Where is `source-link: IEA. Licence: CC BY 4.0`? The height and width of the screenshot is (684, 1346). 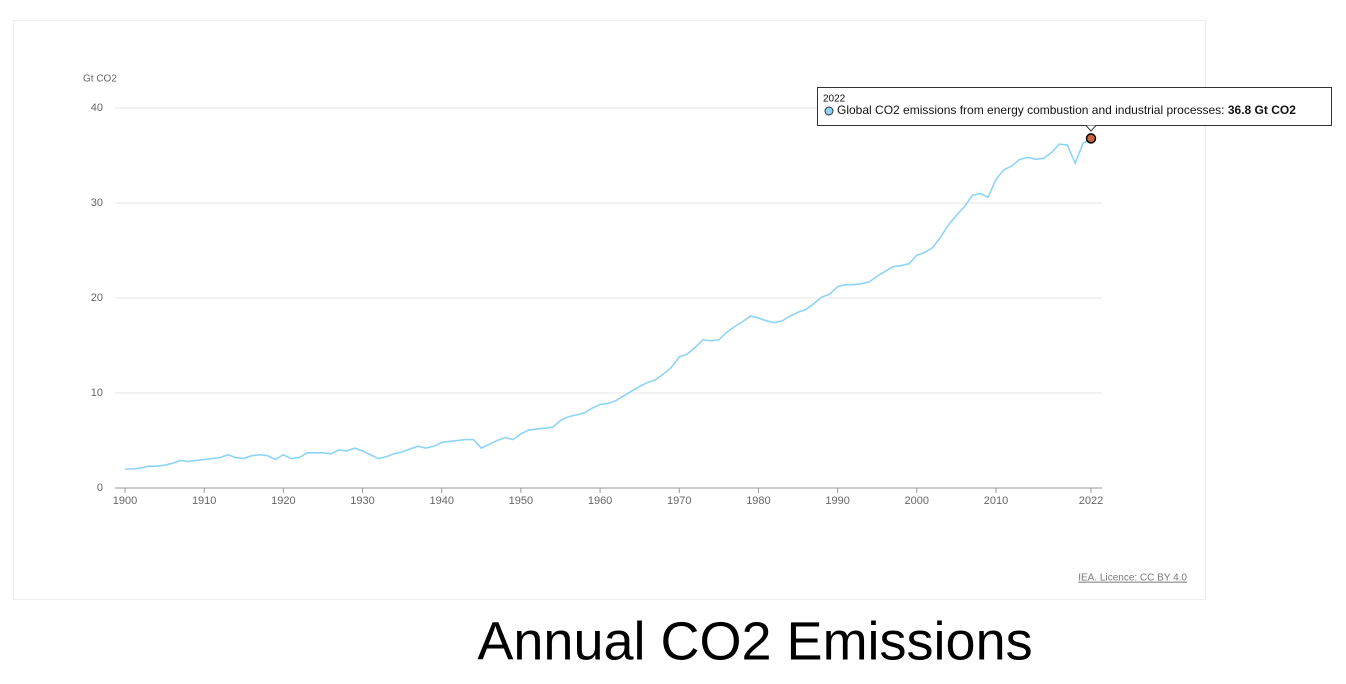
source-link: IEA. Licence: CC BY 4.0 is located at coordinates (1132, 578).